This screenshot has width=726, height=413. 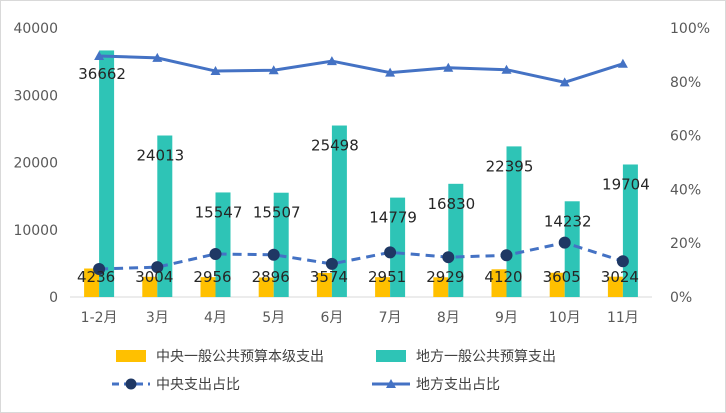 What do you see at coordinates (685, 190) in the screenshot?
I see `right-tick-label: 40%` at bounding box center [685, 190].